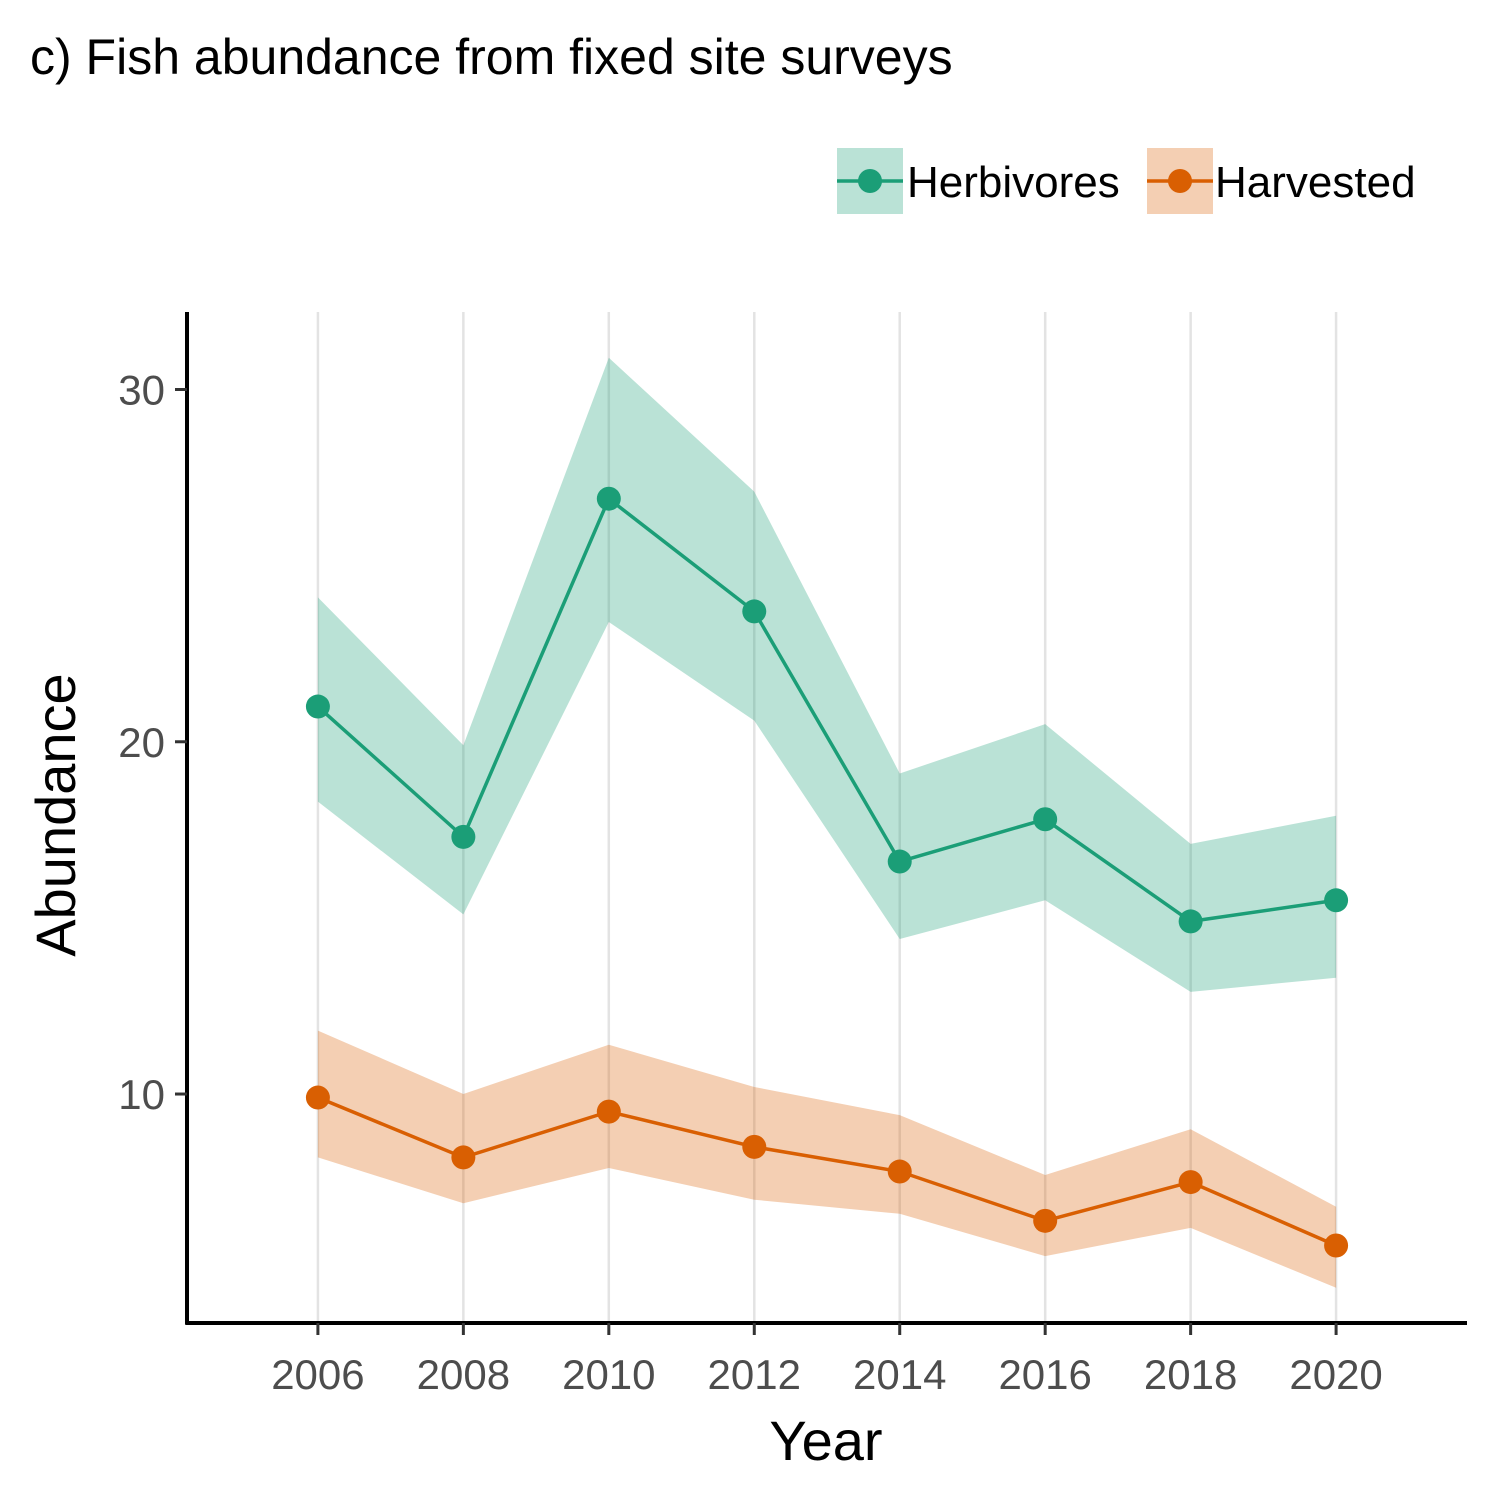 Image resolution: width=1500 pixels, height=1500 pixels. I want to click on point-herbivores-2008, so click(463, 836).